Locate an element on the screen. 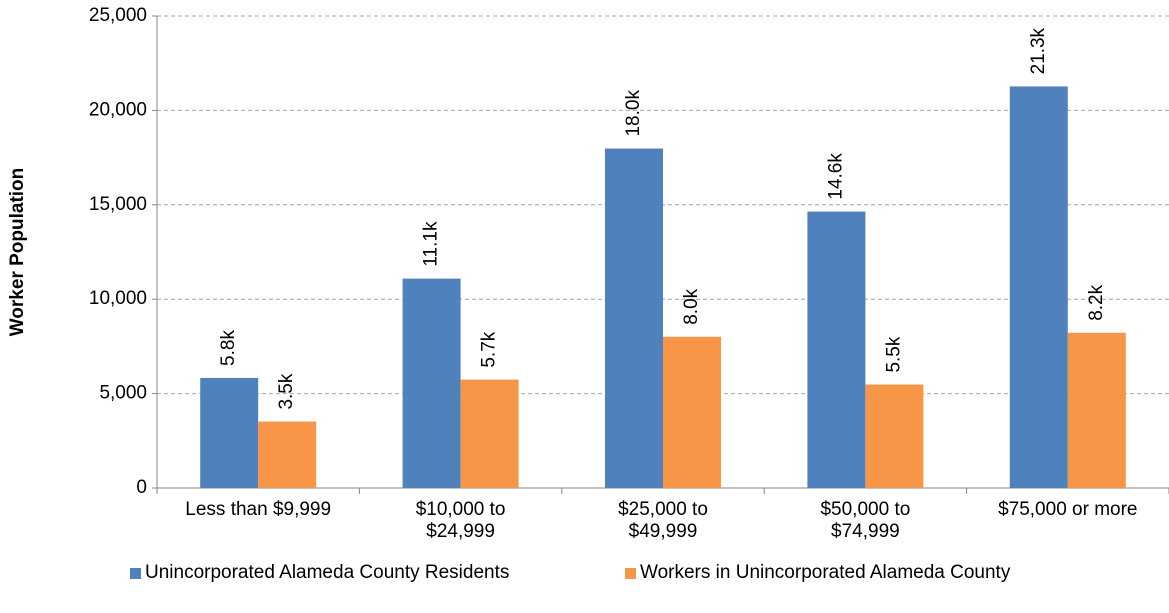 This screenshot has height=613, width=1169. legend-label: Workers in Unincorporated Alameda County is located at coordinates (825, 572).